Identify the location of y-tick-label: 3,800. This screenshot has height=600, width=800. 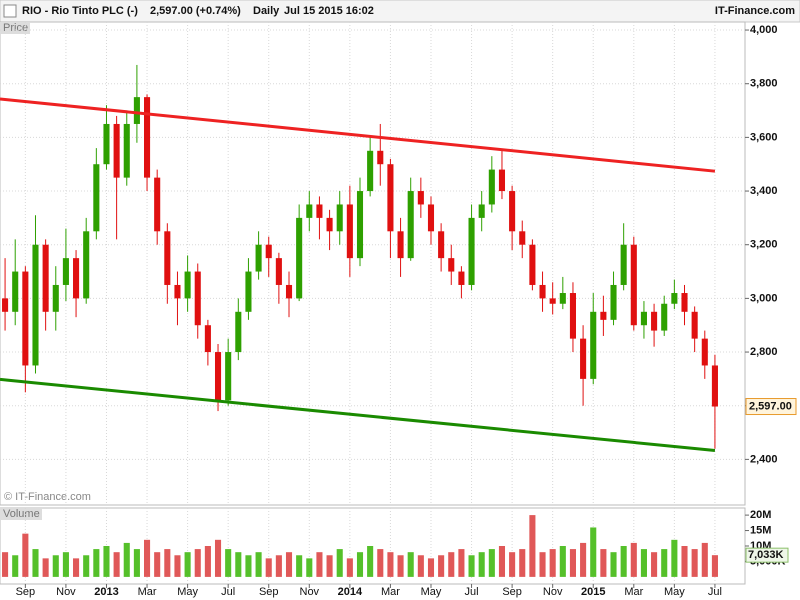
(764, 84).